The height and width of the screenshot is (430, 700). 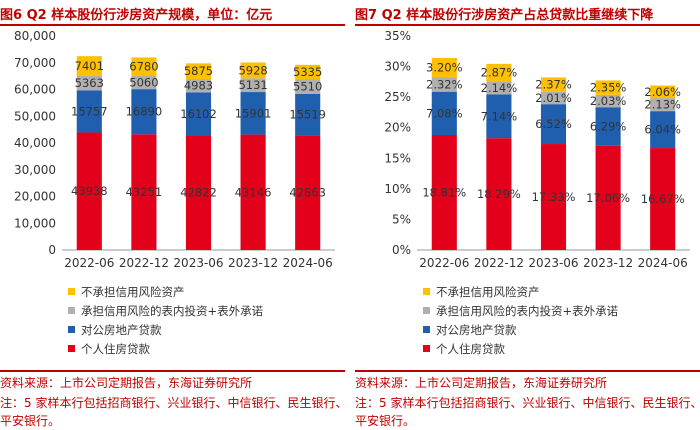 I want to click on legend-label: 个人住房贷款, so click(x=115, y=348).